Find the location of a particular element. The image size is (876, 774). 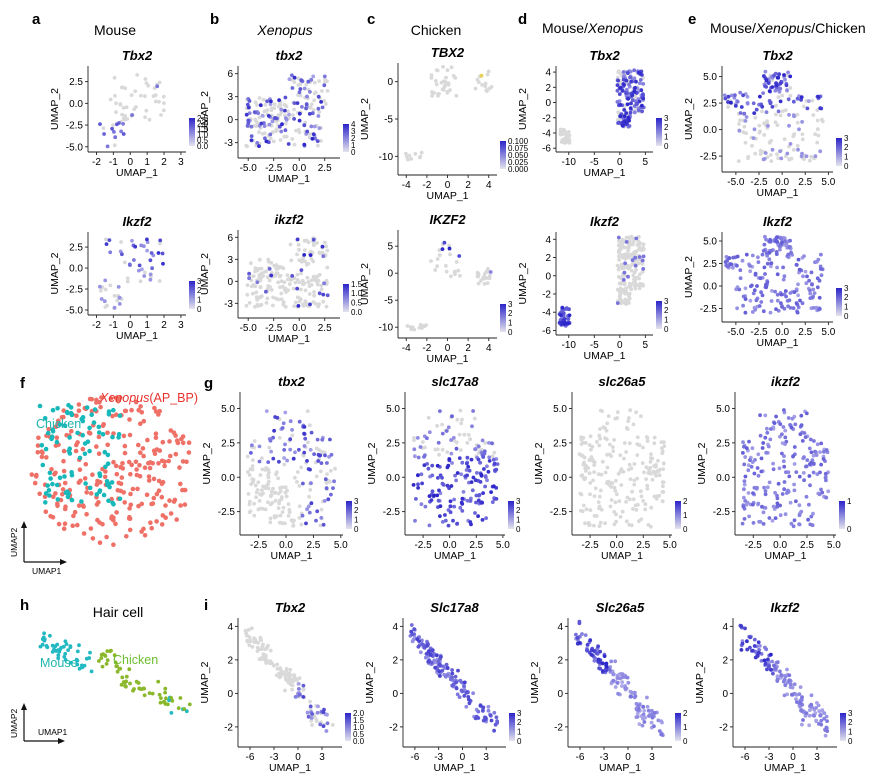

point-e2 is located at coordinates (769, 252).